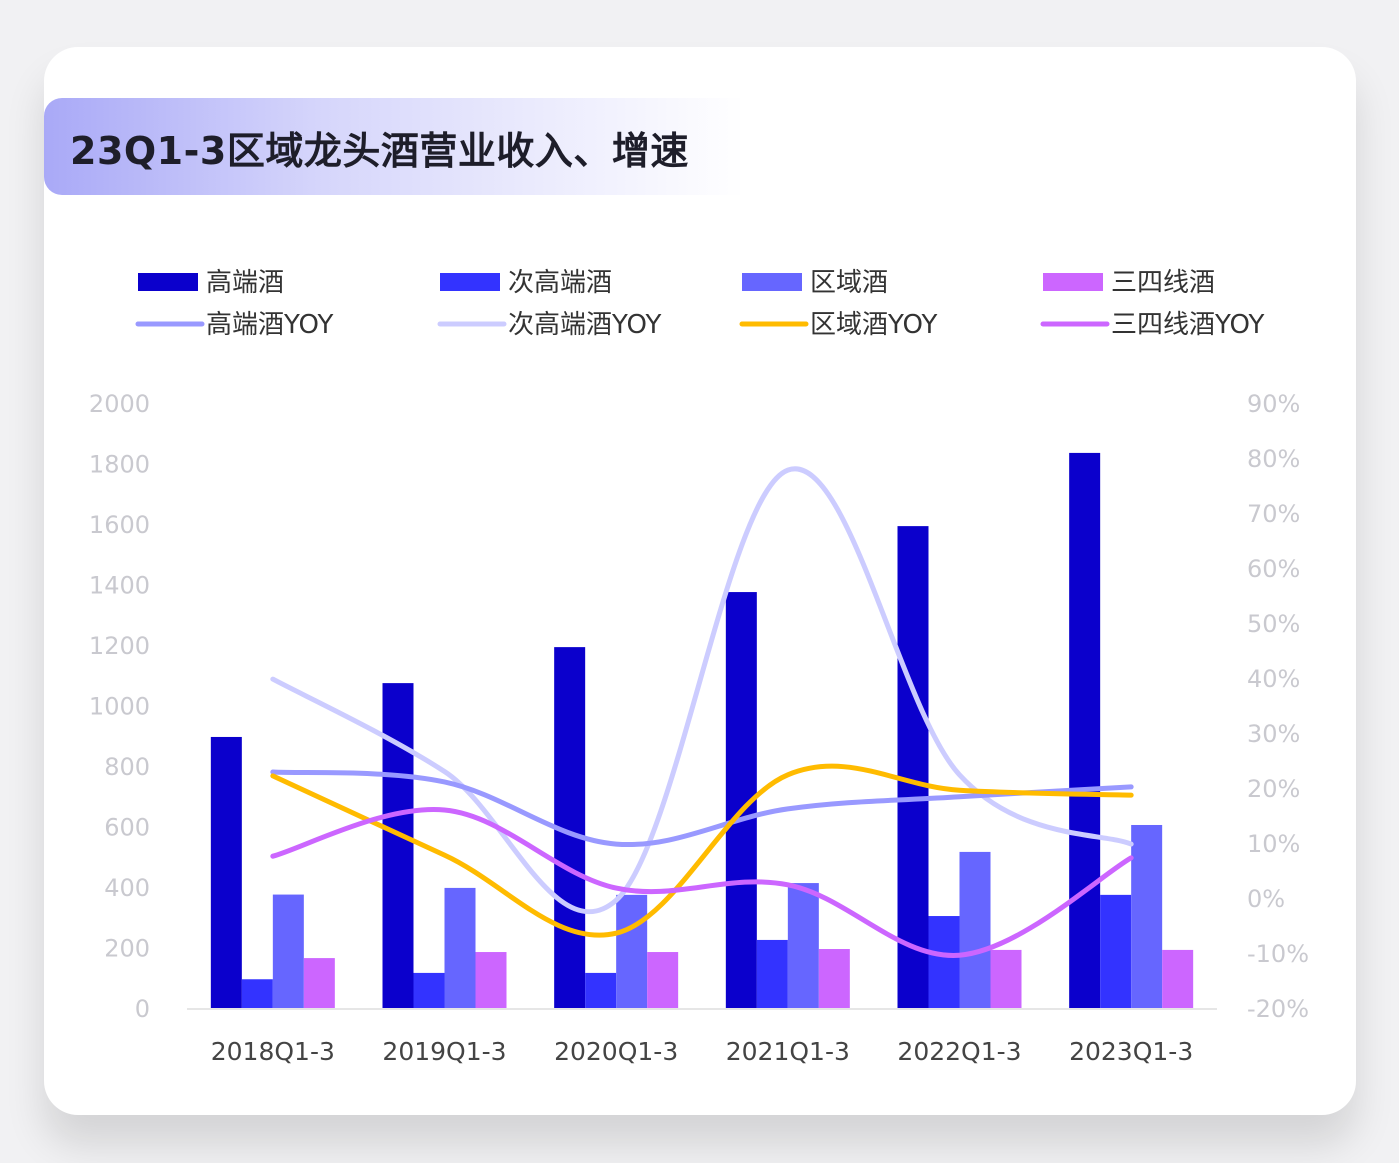 The width and height of the screenshot is (1399, 1163). Describe the element at coordinates (470, 282) in the screenshot. I see `legend-swatch-次高端酒` at that location.